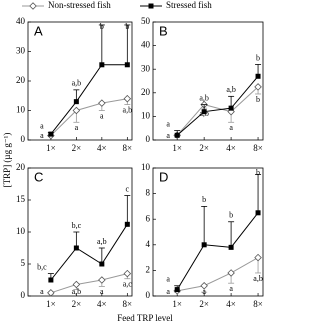 The width and height of the screenshot is (320, 324). I want to click on y-tick-label: 15, so click(21, 199).